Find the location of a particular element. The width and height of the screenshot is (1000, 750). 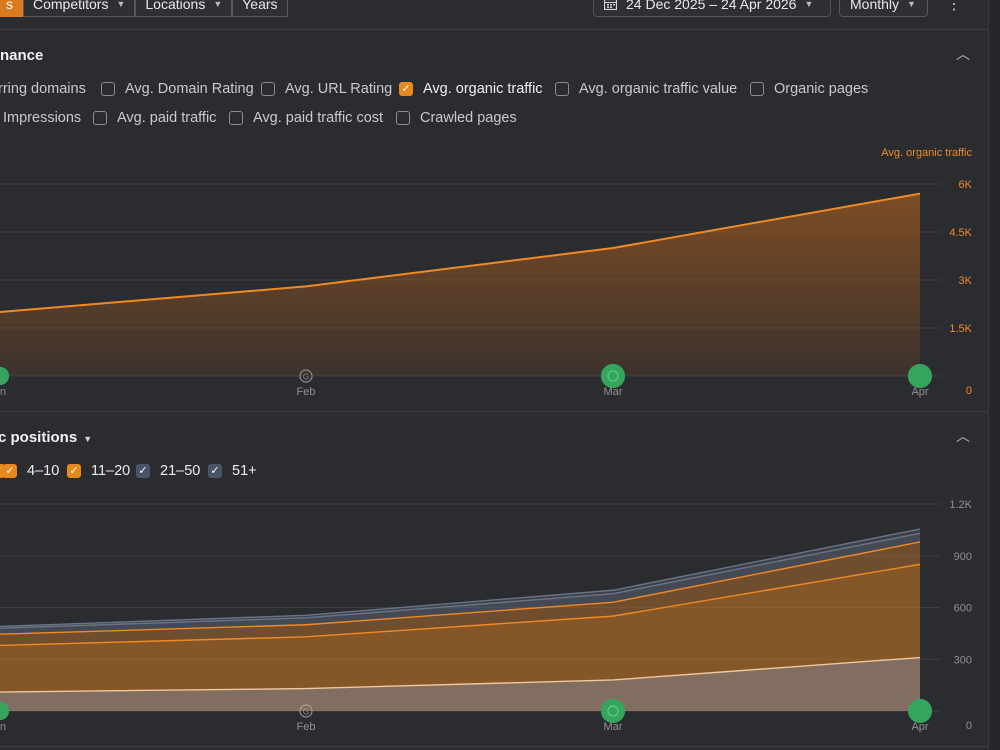

scrollbar is located at coordinates (994, 375).